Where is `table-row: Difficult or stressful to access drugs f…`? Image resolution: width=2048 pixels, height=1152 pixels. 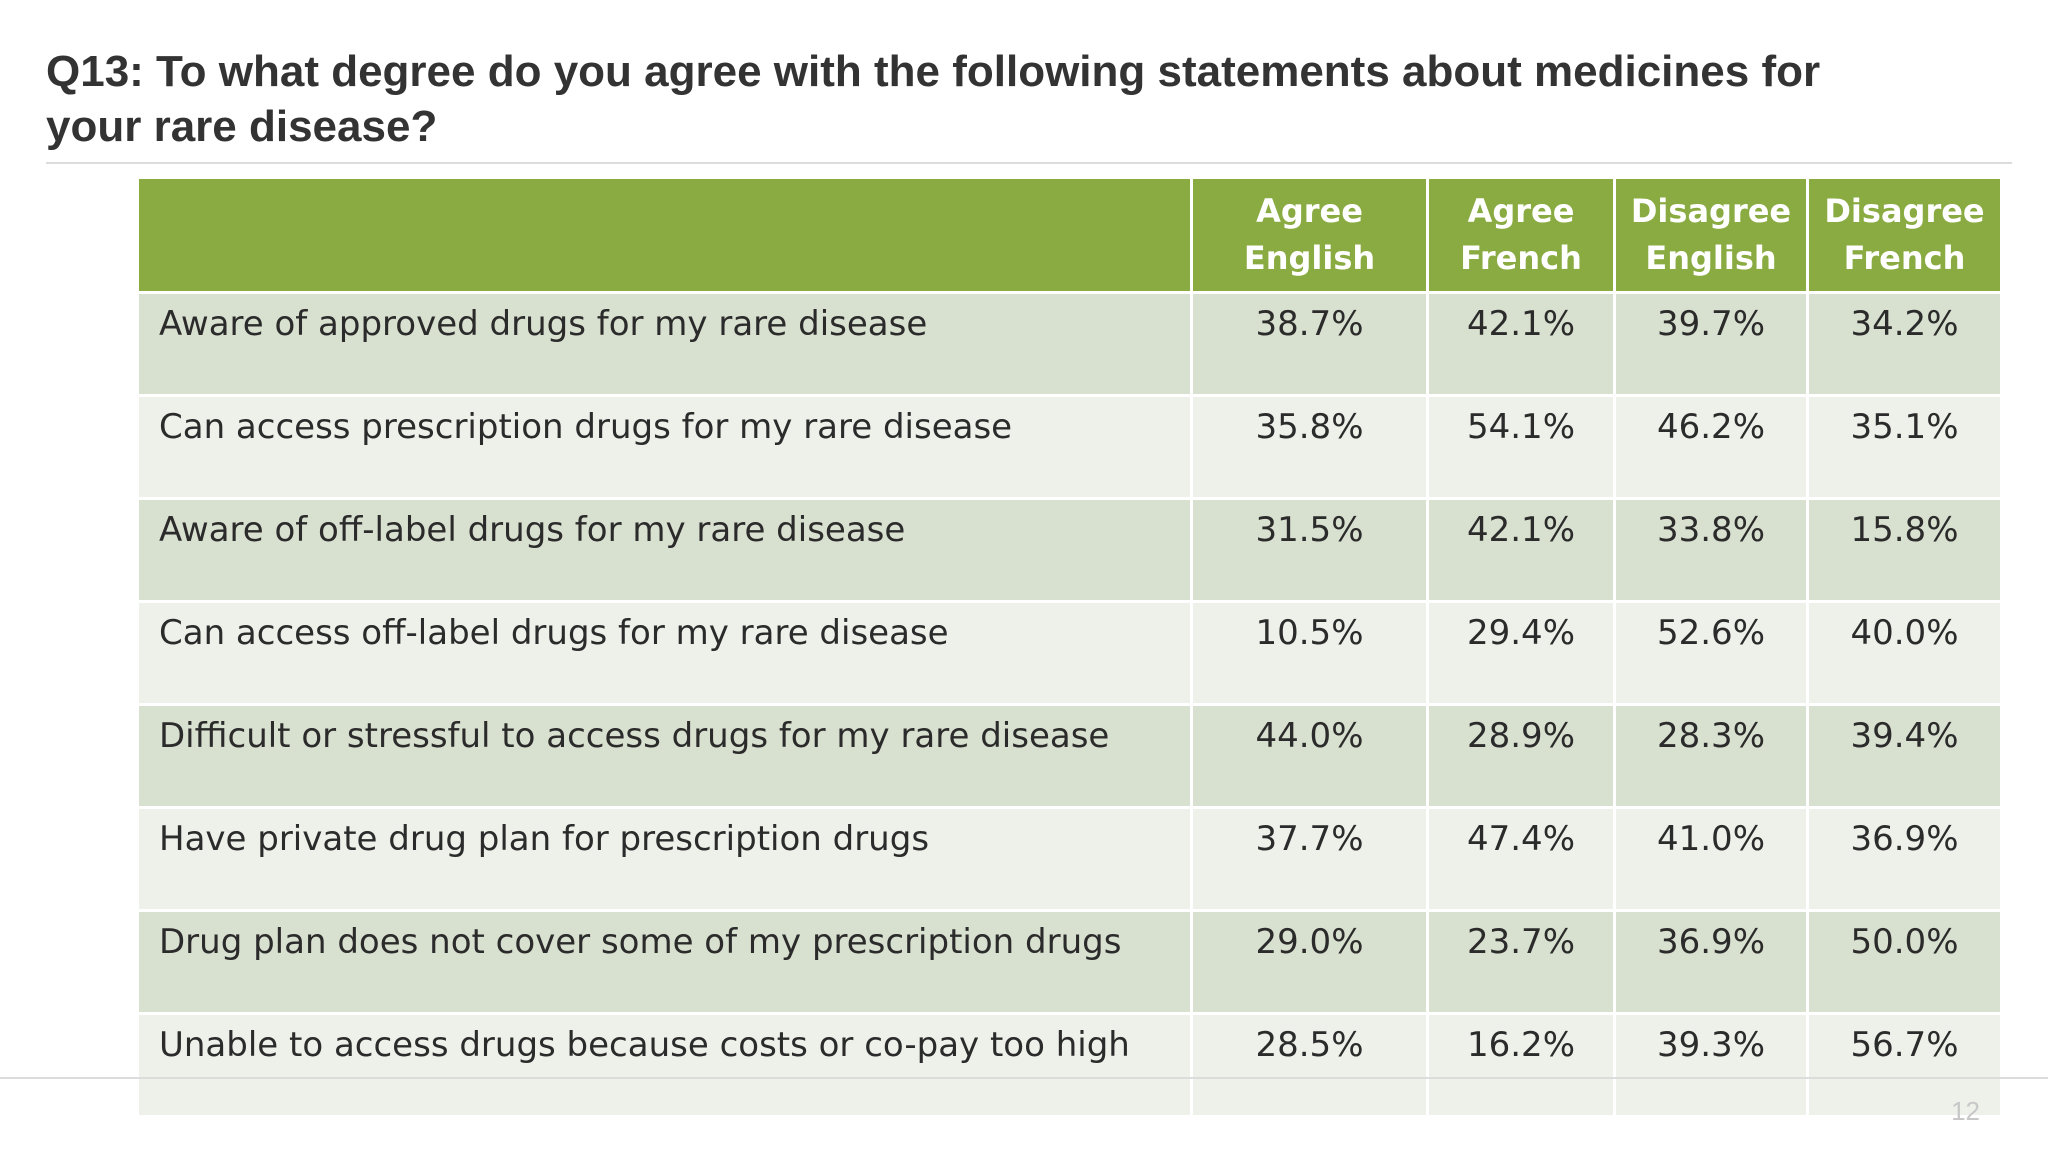
table-row: Difficult or stressful to access drugs f… is located at coordinates (1069, 756).